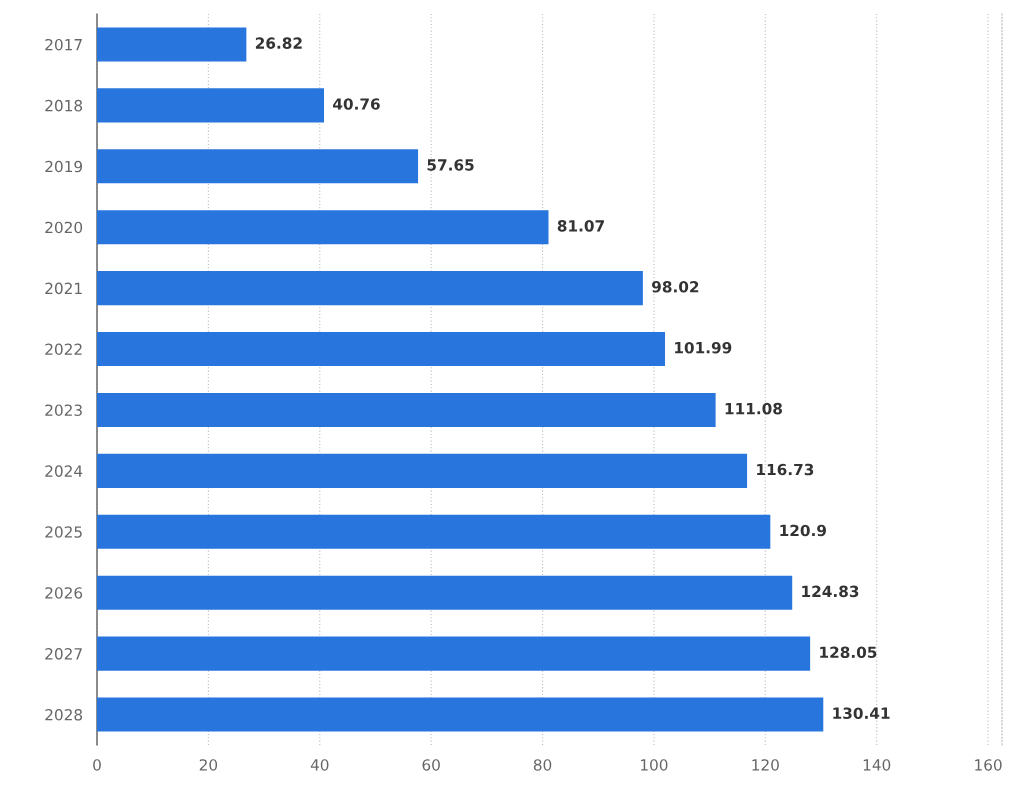 The width and height of the screenshot is (1024, 787). What do you see at coordinates (785, 469) in the screenshot?
I see `data-label: 116.73` at bounding box center [785, 469].